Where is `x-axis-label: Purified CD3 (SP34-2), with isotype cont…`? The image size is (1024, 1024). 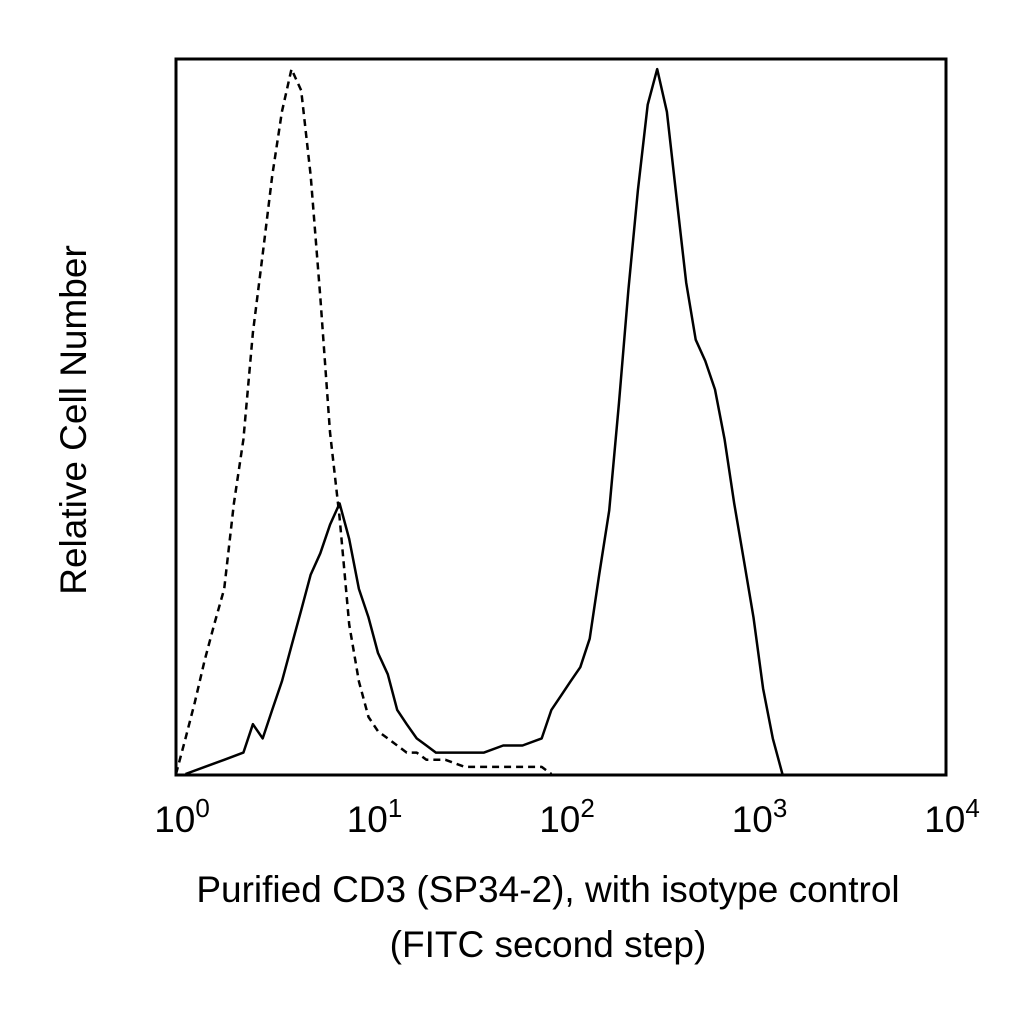 x-axis-label: Purified CD3 (SP34-2), with isotype cont… is located at coordinates (547, 889).